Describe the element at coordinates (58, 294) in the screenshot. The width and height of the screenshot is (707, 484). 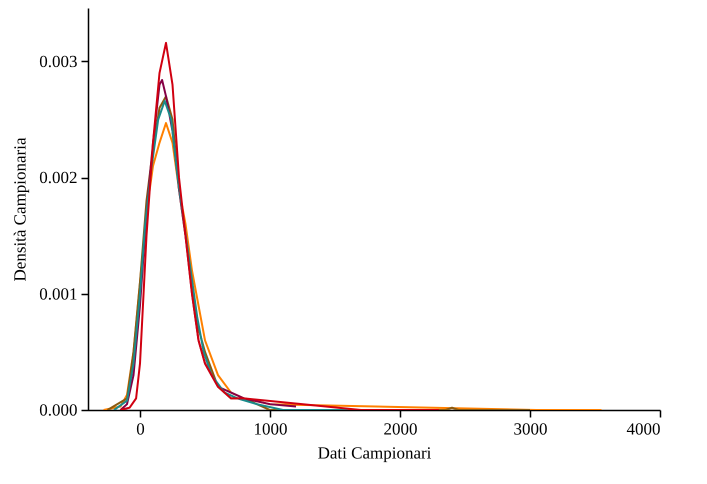
I see `y-tick-label: 0.001` at that location.